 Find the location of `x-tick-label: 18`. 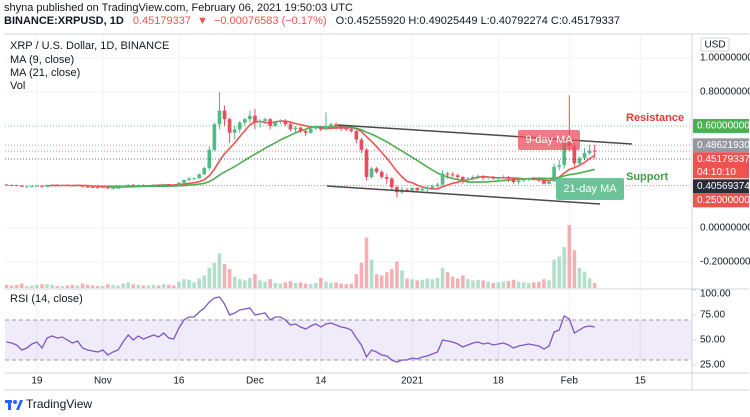

x-tick-label: 18 is located at coordinates (499, 381).